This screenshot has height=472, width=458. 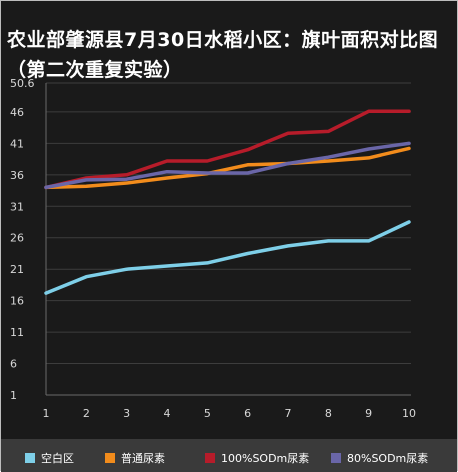 I want to click on y-tick-label: 6, so click(x=13, y=364).